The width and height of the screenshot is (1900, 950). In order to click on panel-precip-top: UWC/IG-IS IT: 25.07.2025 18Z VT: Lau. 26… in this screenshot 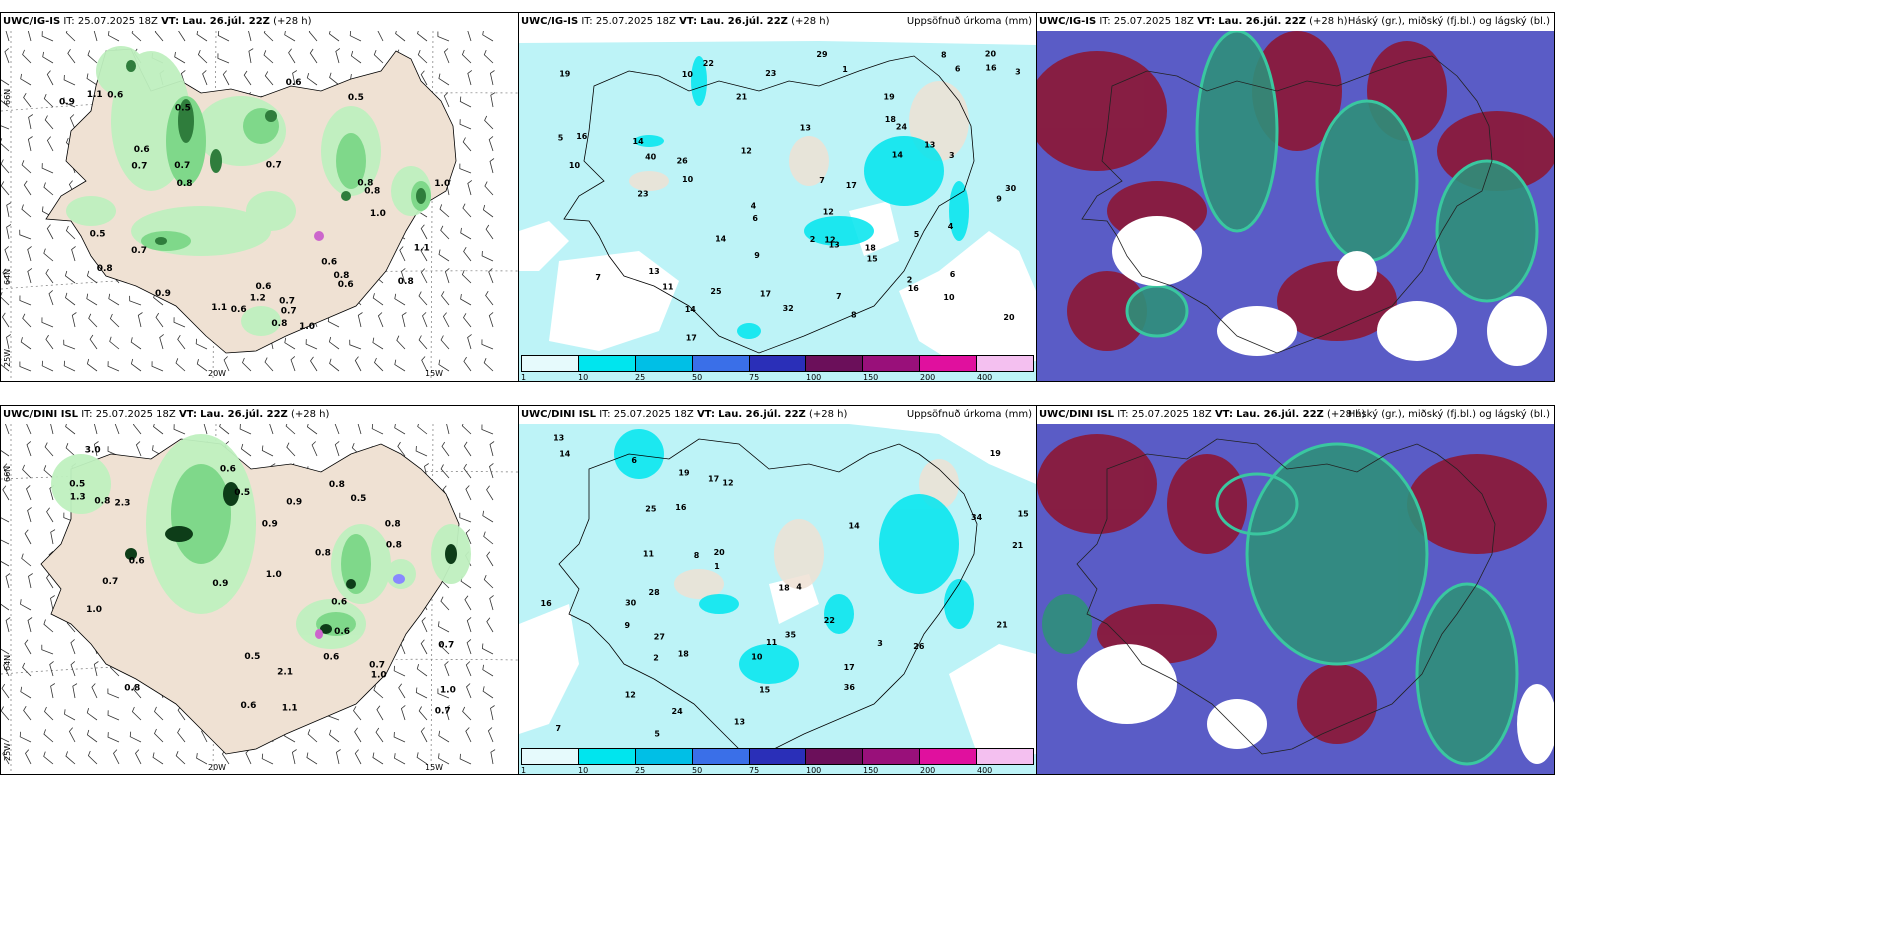, I will do `click(777, 197)`.